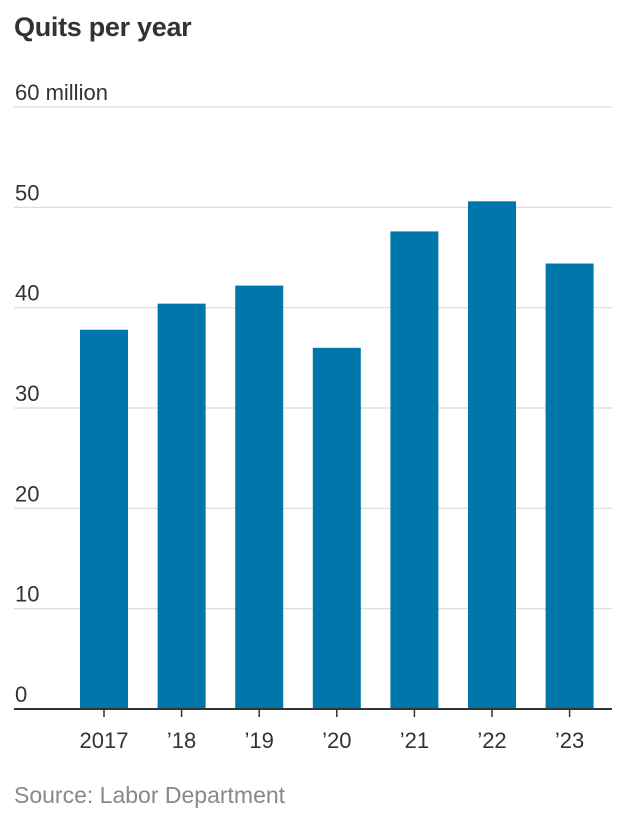 The height and width of the screenshot is (816, 638). What do you see at coordinates (27, 393) in the screenshot?
I see `y-tick-label-30: 30` at bounding box center [27, 393].